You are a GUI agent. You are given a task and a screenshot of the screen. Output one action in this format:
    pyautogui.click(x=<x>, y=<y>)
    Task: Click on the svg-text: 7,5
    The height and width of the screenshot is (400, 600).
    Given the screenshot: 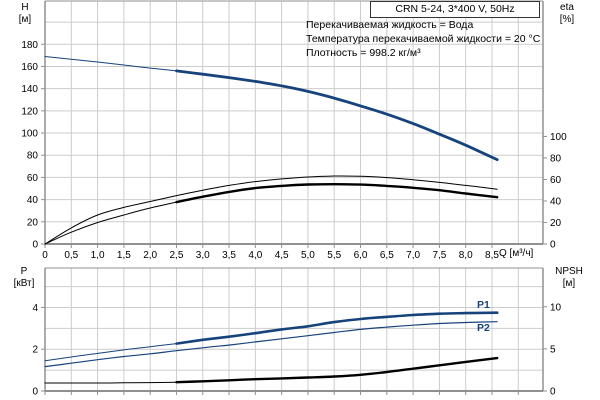 What is the action you would take?
    pyautogui.click(x=439, y=255)
    